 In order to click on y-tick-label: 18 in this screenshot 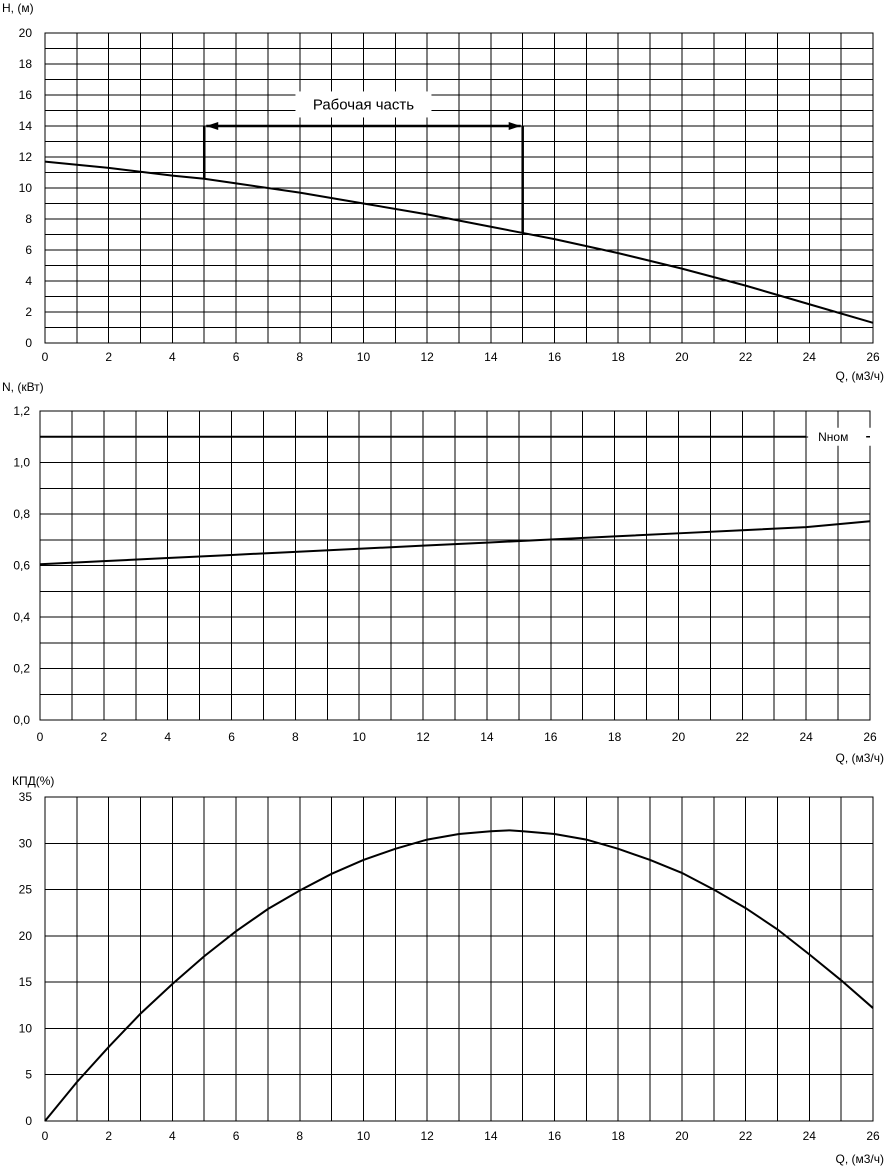, I will do `click(26, 64)`.